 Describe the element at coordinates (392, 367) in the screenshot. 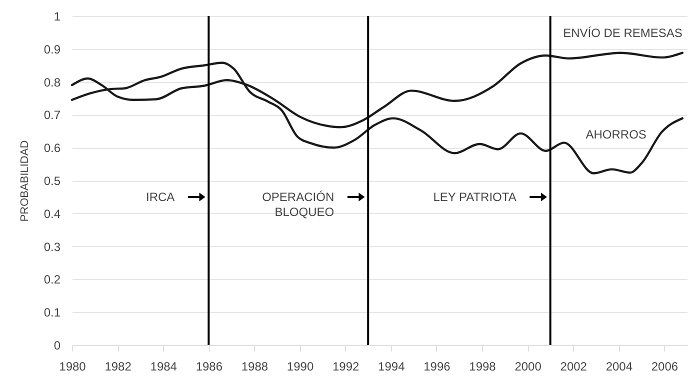

I see `x-tick-label: 1994` at that location.